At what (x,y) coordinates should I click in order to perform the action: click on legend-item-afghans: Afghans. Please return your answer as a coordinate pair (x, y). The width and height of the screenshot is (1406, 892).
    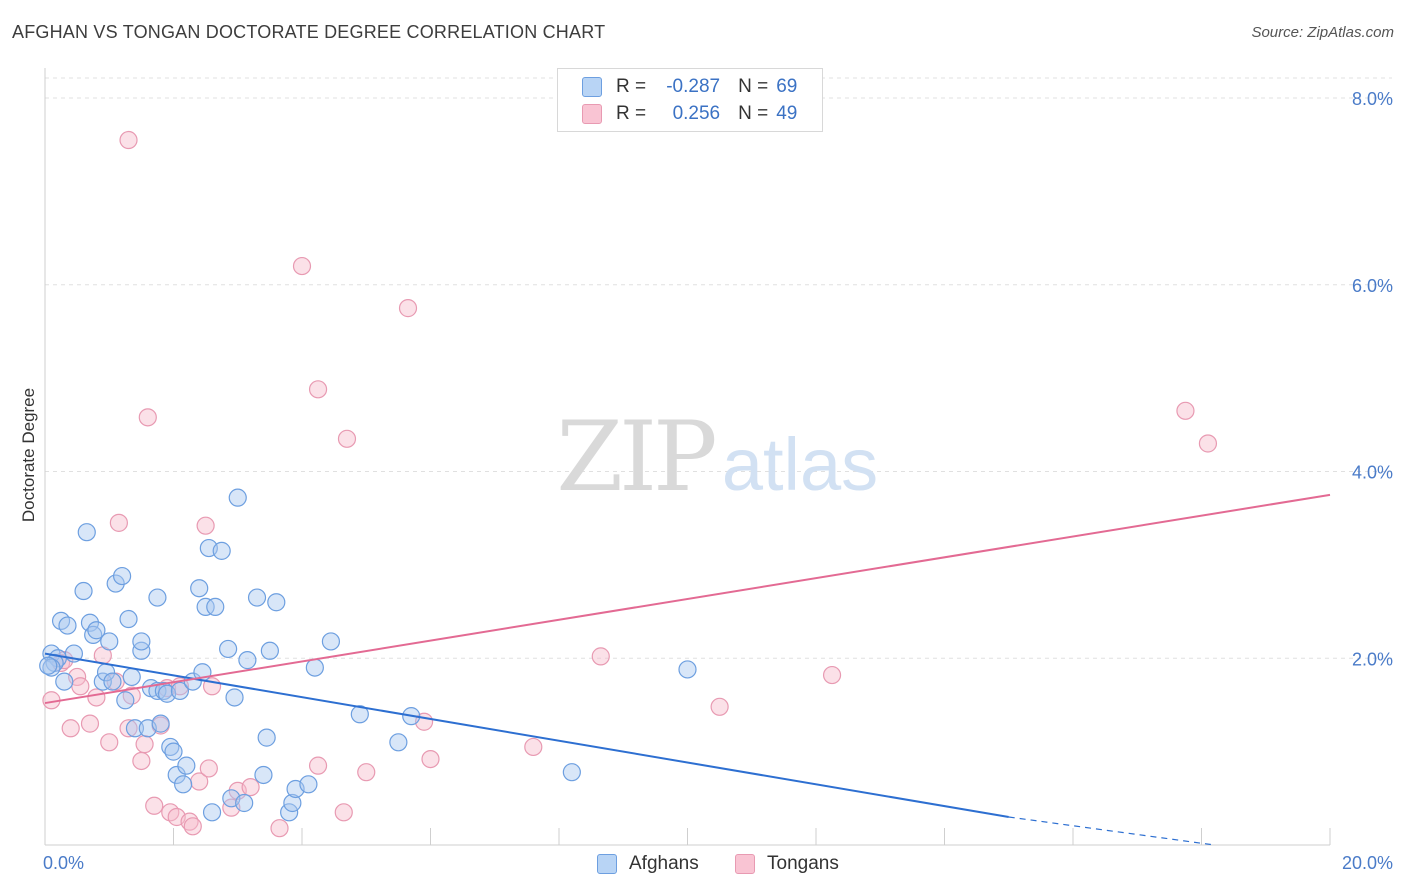
    Looking at the image, I should click on (648, 864).